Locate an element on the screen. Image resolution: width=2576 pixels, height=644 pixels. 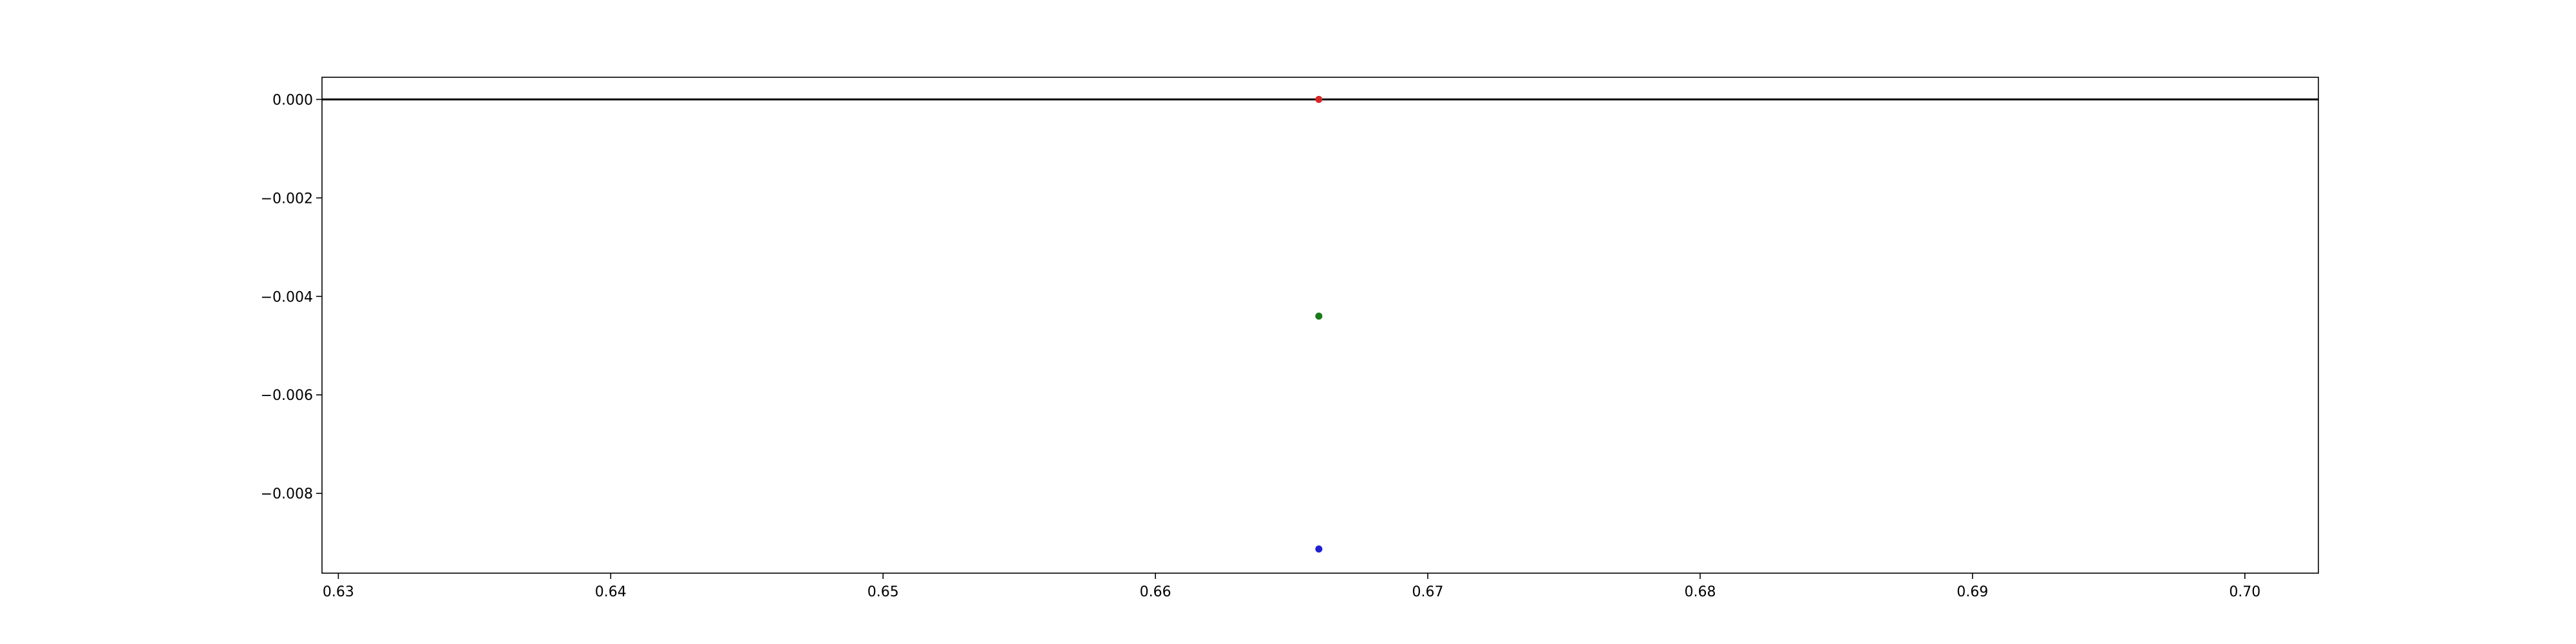
x-tick-label: 0.66 is located at coordinates (1156, 592).